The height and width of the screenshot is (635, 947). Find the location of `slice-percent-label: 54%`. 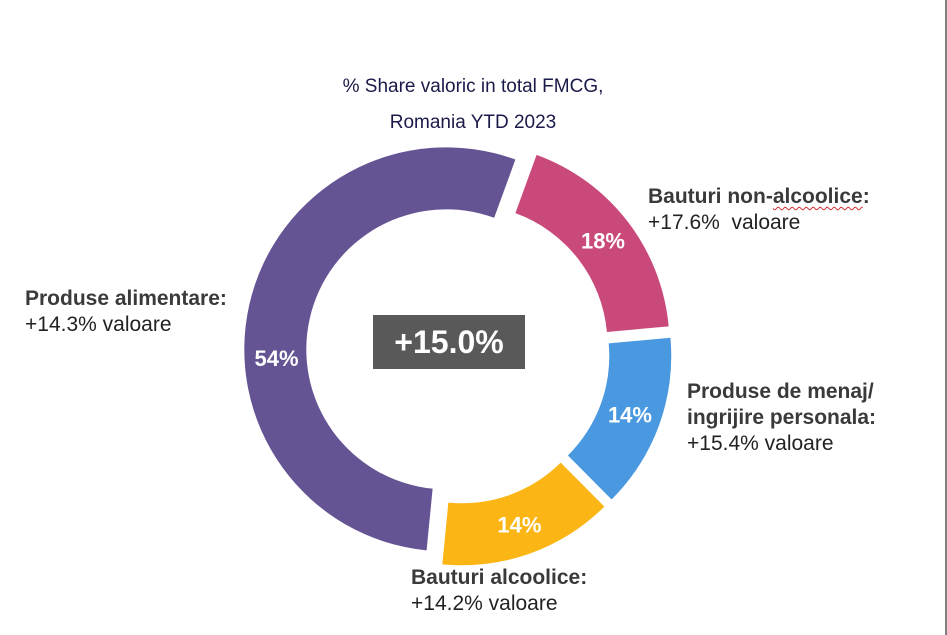

slice-percent-label: 54% is located at coordinates (277, 358).